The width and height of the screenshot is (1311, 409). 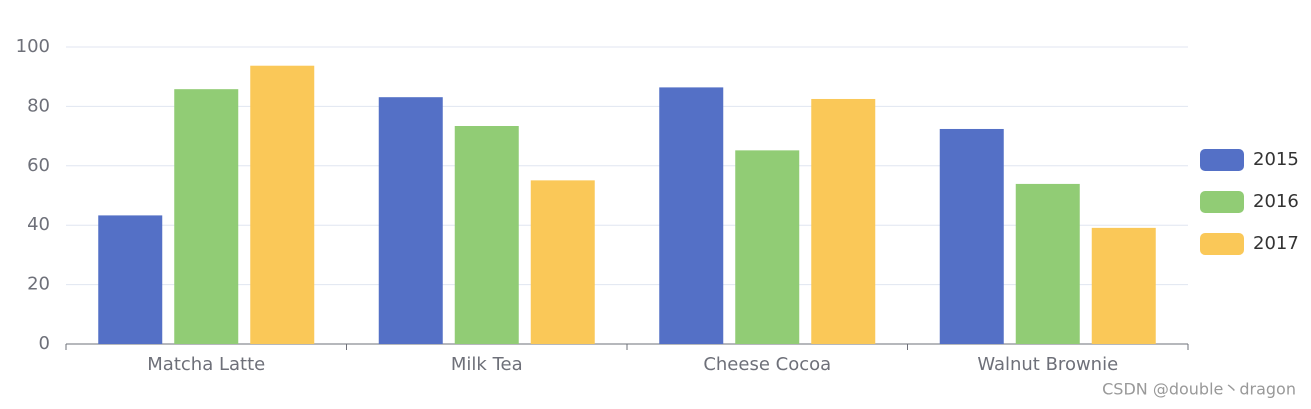 What do you see at coordinates (487, 364) in the screenshot?
I see `x-tick-label: Milk Tea` at bounding box center [487, 364].